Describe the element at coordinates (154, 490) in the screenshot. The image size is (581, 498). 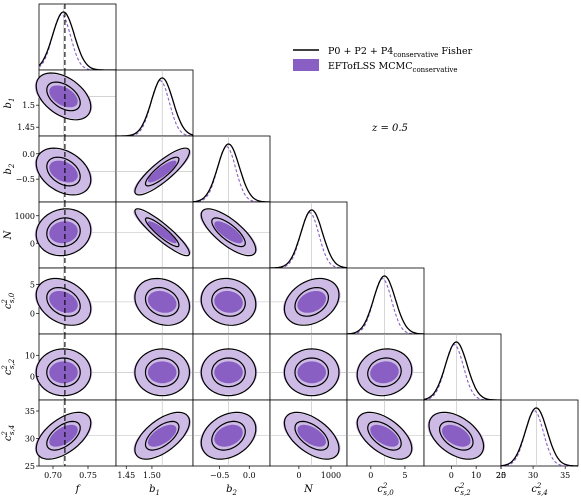
I see `x-axis-label: b1` at that location.